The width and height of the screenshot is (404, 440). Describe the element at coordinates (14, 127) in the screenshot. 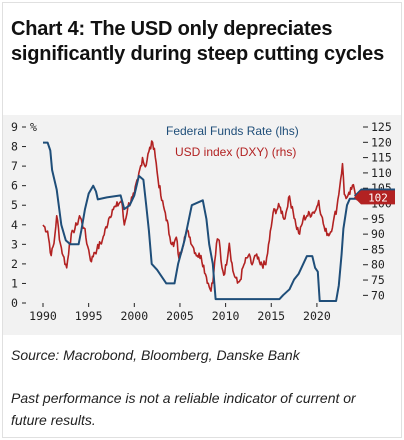

I see `left-tick-label: 9` at that location.